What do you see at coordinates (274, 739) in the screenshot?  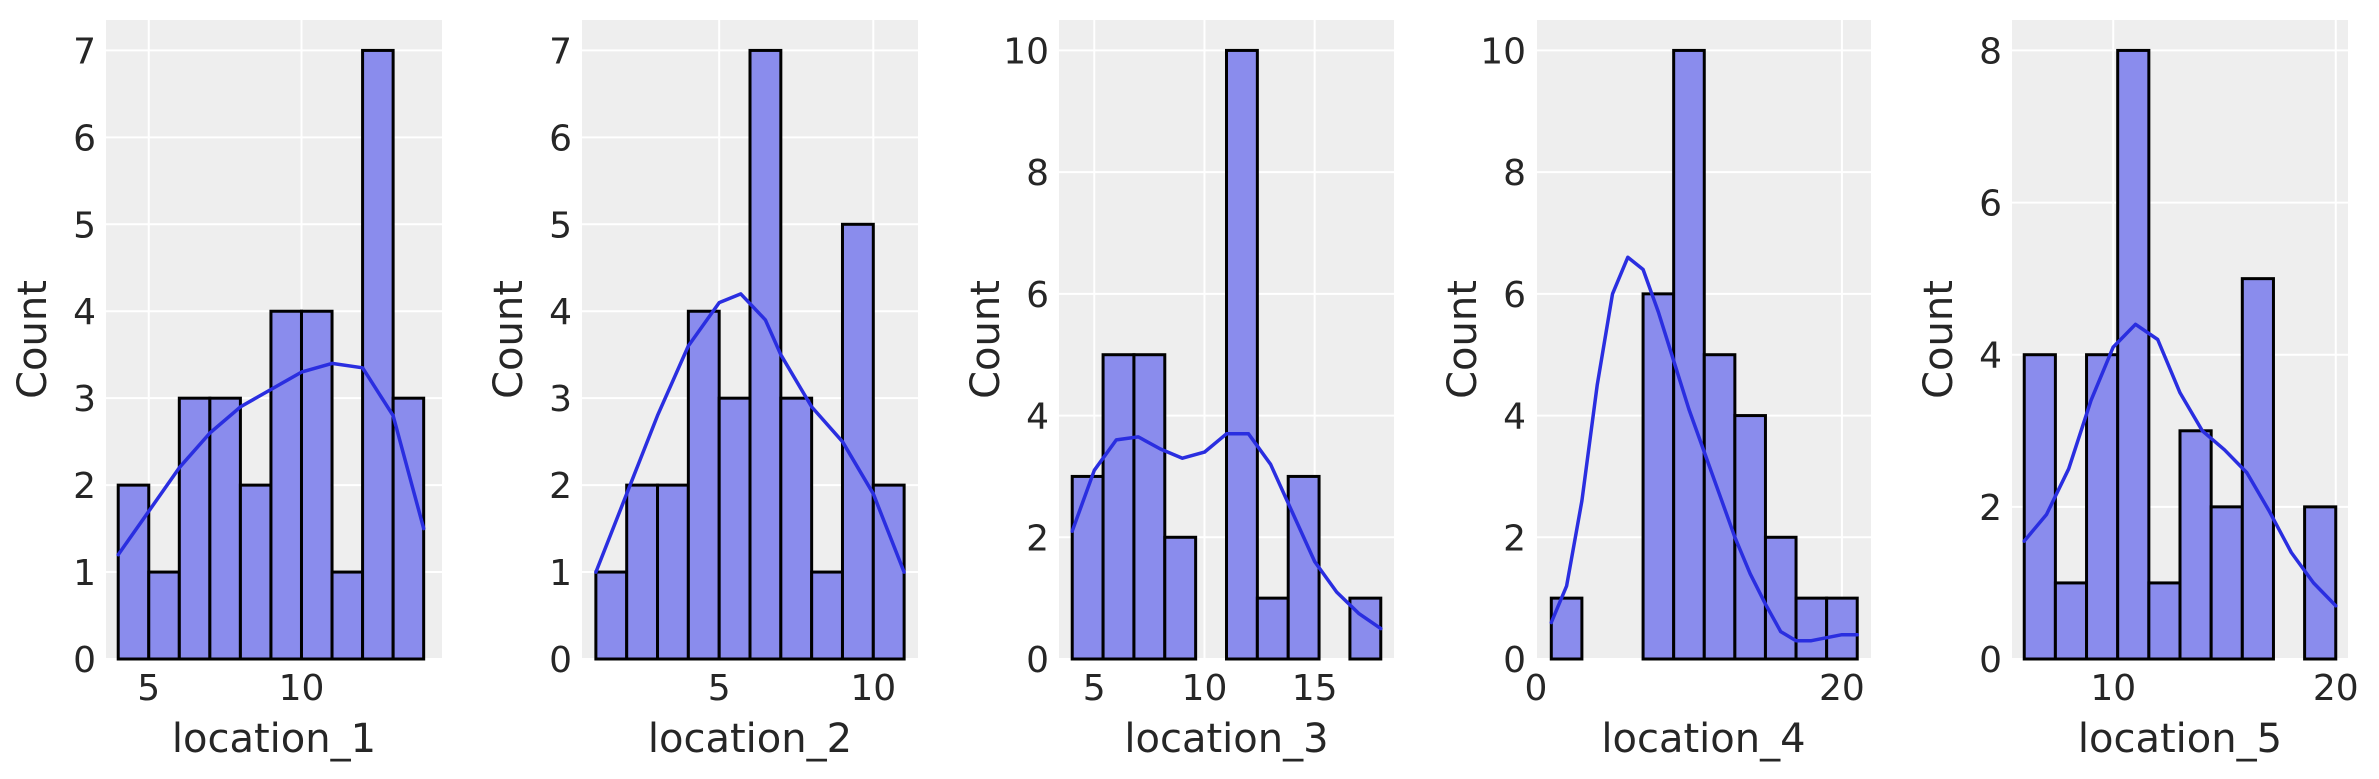 I see `x-axis-label: location_1` at bounding box center [274, 739].